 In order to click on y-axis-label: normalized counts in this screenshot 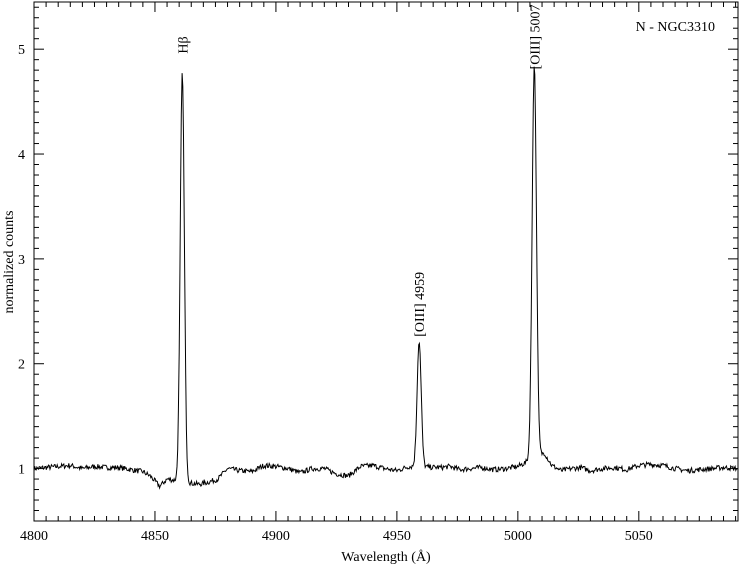, I will do `click(9, 261)`.